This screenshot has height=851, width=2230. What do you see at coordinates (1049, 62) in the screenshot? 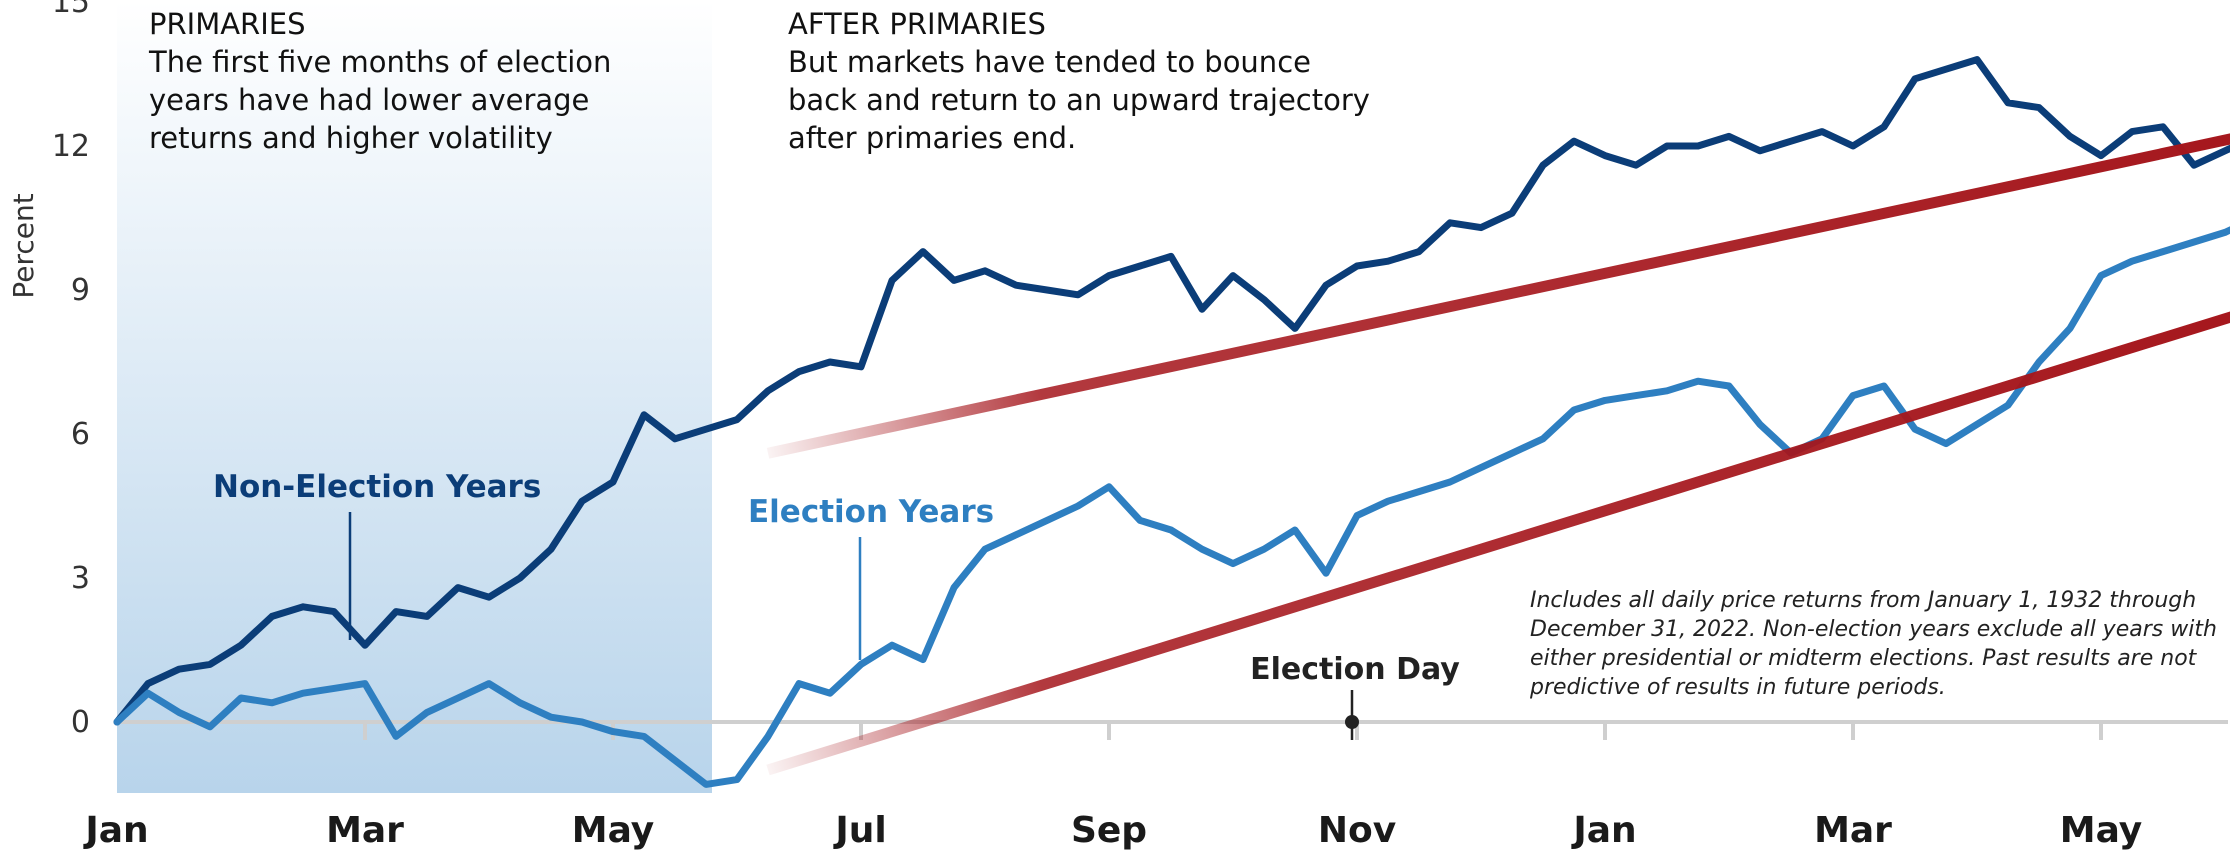
I see `after-primaries-text-line-1: But markets have tended to bounce` at bounding box center [1049, 62].